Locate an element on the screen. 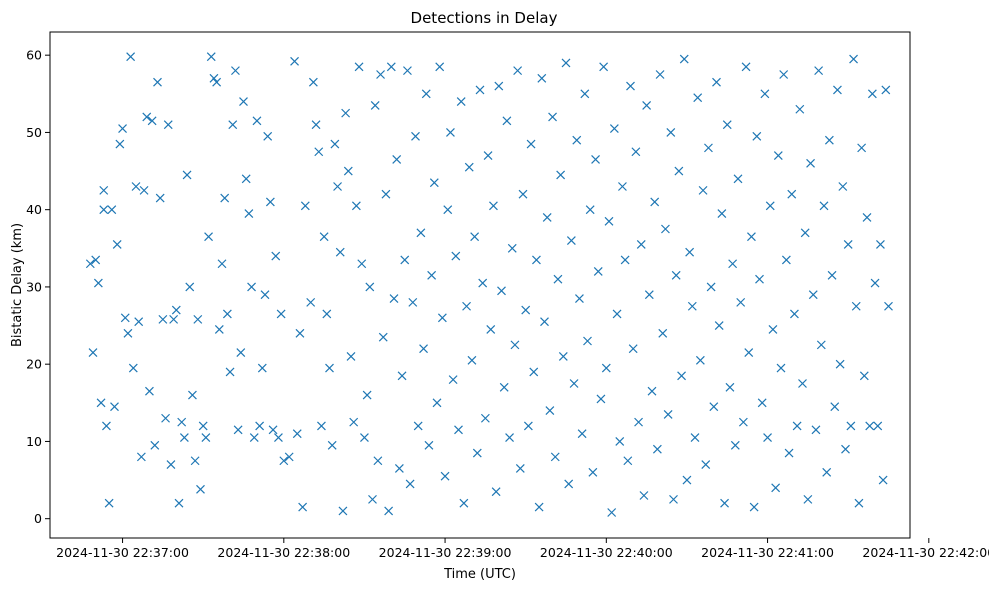 The width and height of the screenshot is (989, 590). y-tick-label: 30 is located at coordinates (34, 286).